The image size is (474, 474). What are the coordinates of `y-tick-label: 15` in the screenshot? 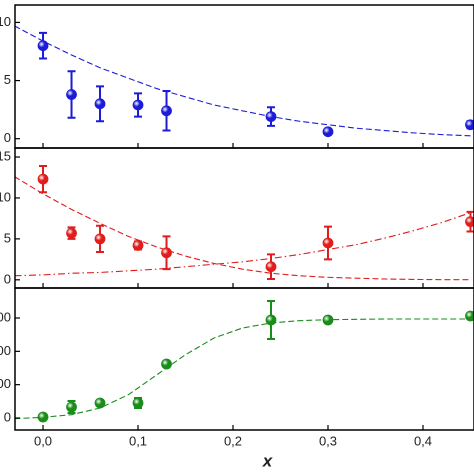 It's located at (5, 155).